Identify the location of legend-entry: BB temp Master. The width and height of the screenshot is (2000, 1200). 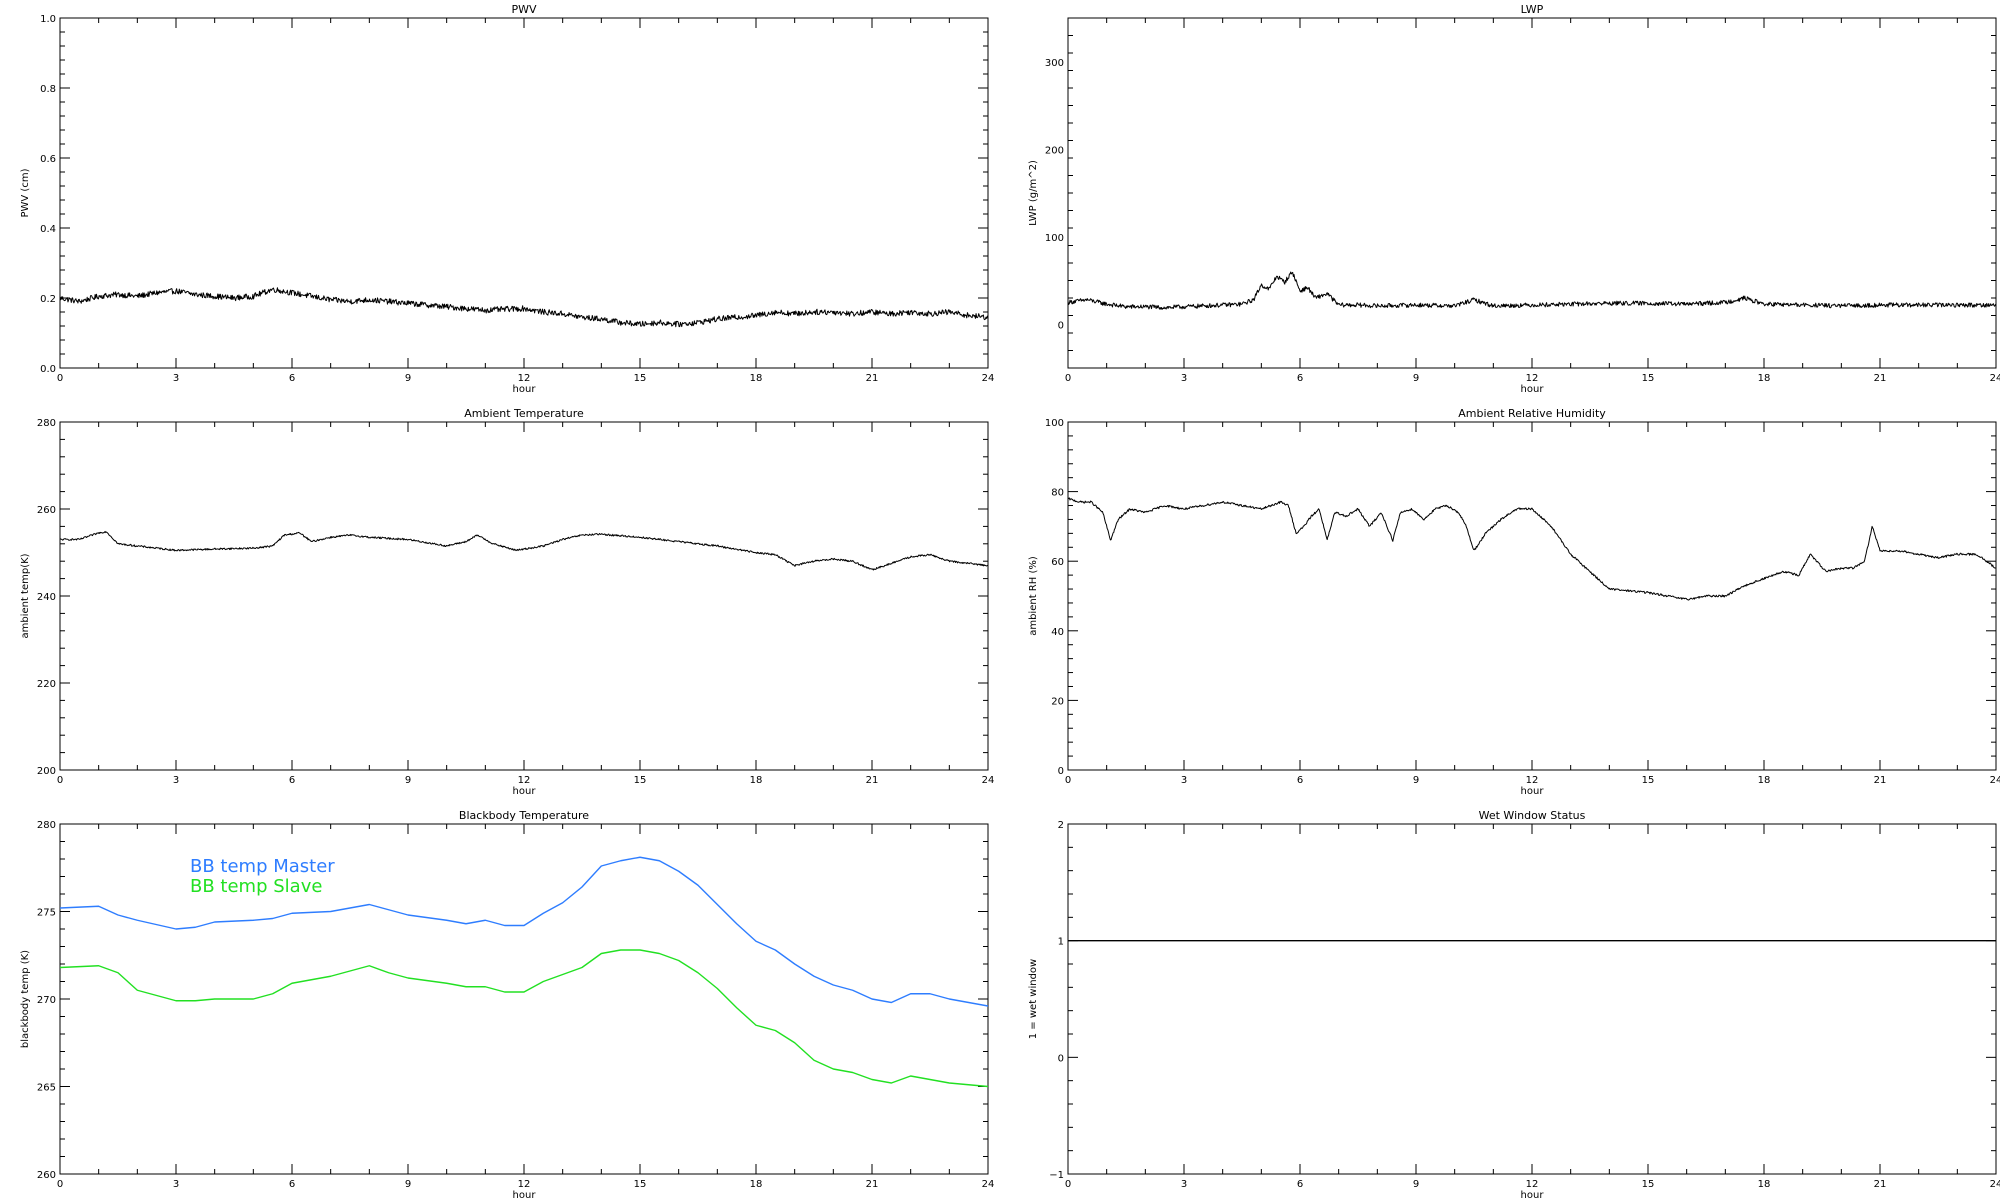
(262, 866).